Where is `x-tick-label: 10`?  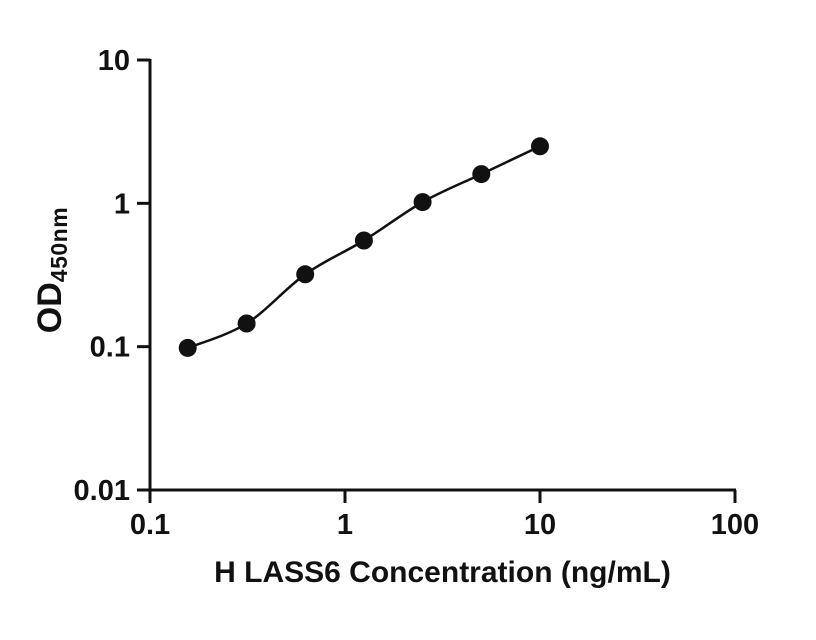
x-tick-label: 10 is located at coordinates (540, 525).